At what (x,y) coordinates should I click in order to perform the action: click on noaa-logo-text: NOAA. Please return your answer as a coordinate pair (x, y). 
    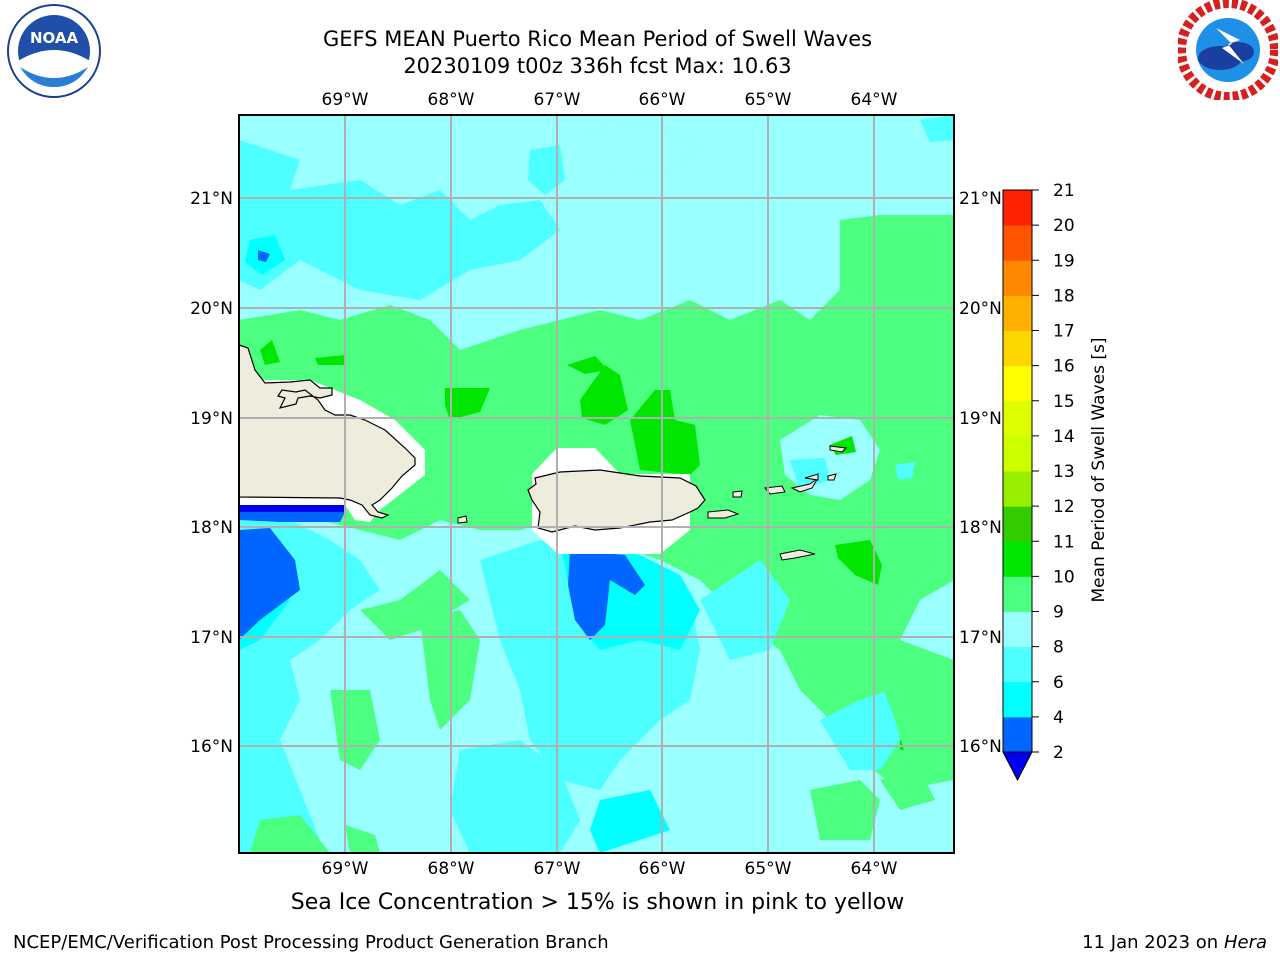
    Looking at the image, I should click on (54, 38).